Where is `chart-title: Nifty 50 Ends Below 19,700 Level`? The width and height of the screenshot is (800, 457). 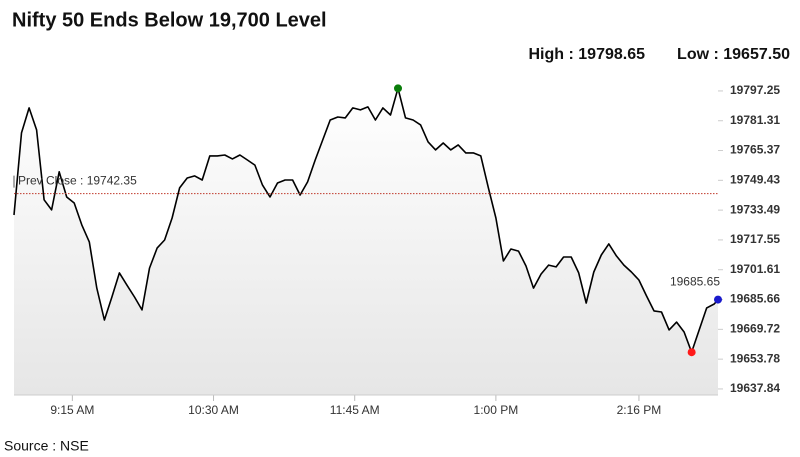 chart-title: Nifty 50 Ends Below 19,700 Level is located at coordinates (169, 20).